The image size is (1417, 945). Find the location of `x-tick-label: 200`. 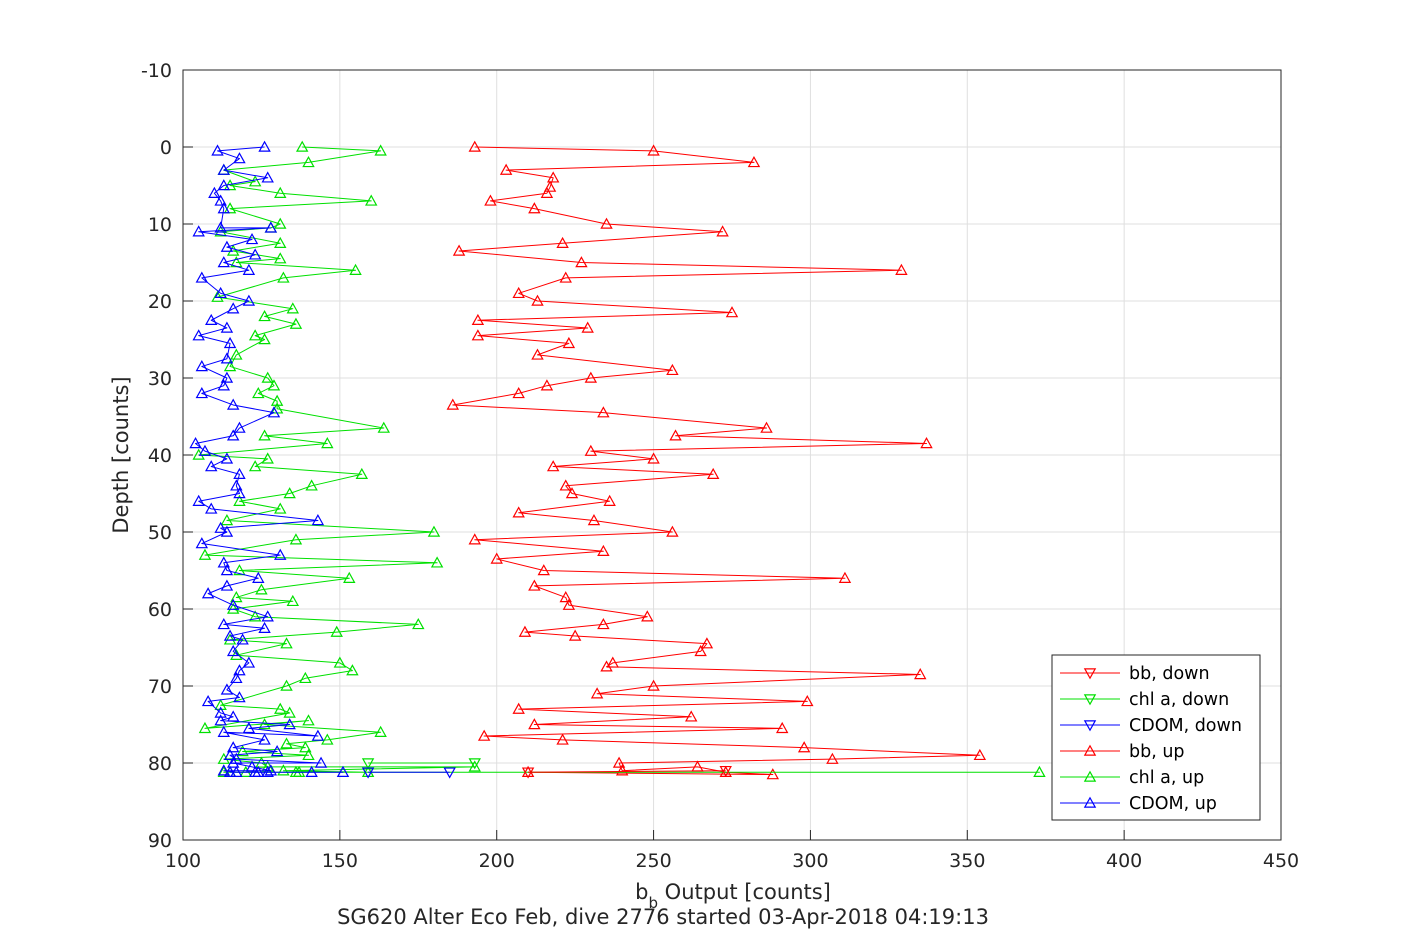

x-tick-label: 200 is located at coordinates (497, 861).